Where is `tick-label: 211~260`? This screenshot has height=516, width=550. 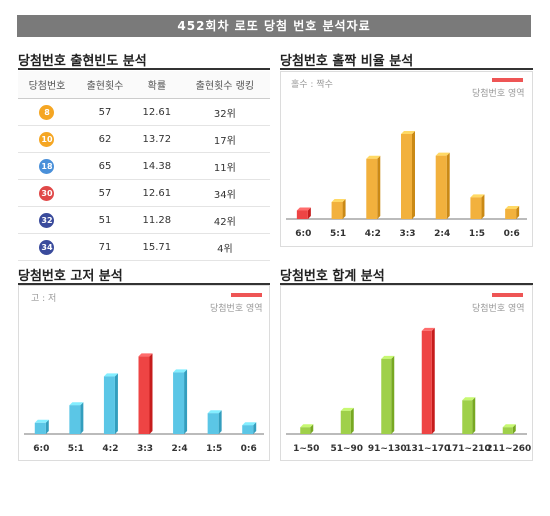
tick-label: 211~260 is located at coordinates (508, 449).